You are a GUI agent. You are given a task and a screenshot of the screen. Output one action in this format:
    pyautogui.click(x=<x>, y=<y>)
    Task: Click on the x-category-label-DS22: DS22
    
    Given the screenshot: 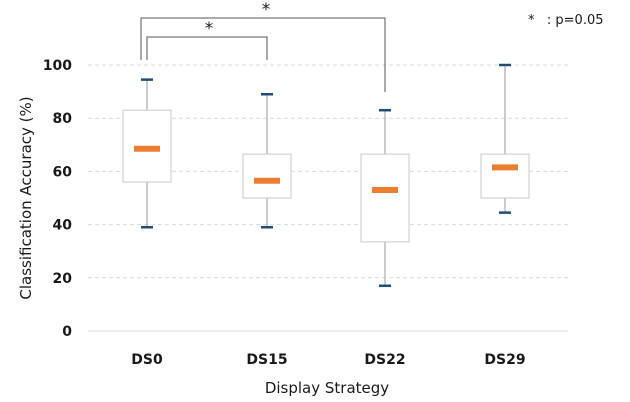 What is the action you would take?
    pyautogui.click(x=384, y=360)
    